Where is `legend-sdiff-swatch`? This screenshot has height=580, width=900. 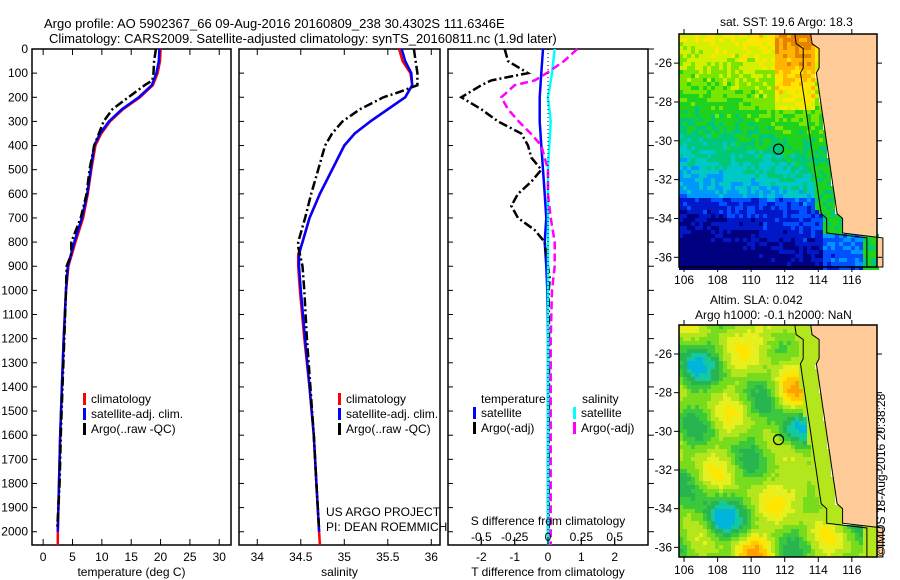
legend-sdiff-swatch is located at coordinates (574, 428).